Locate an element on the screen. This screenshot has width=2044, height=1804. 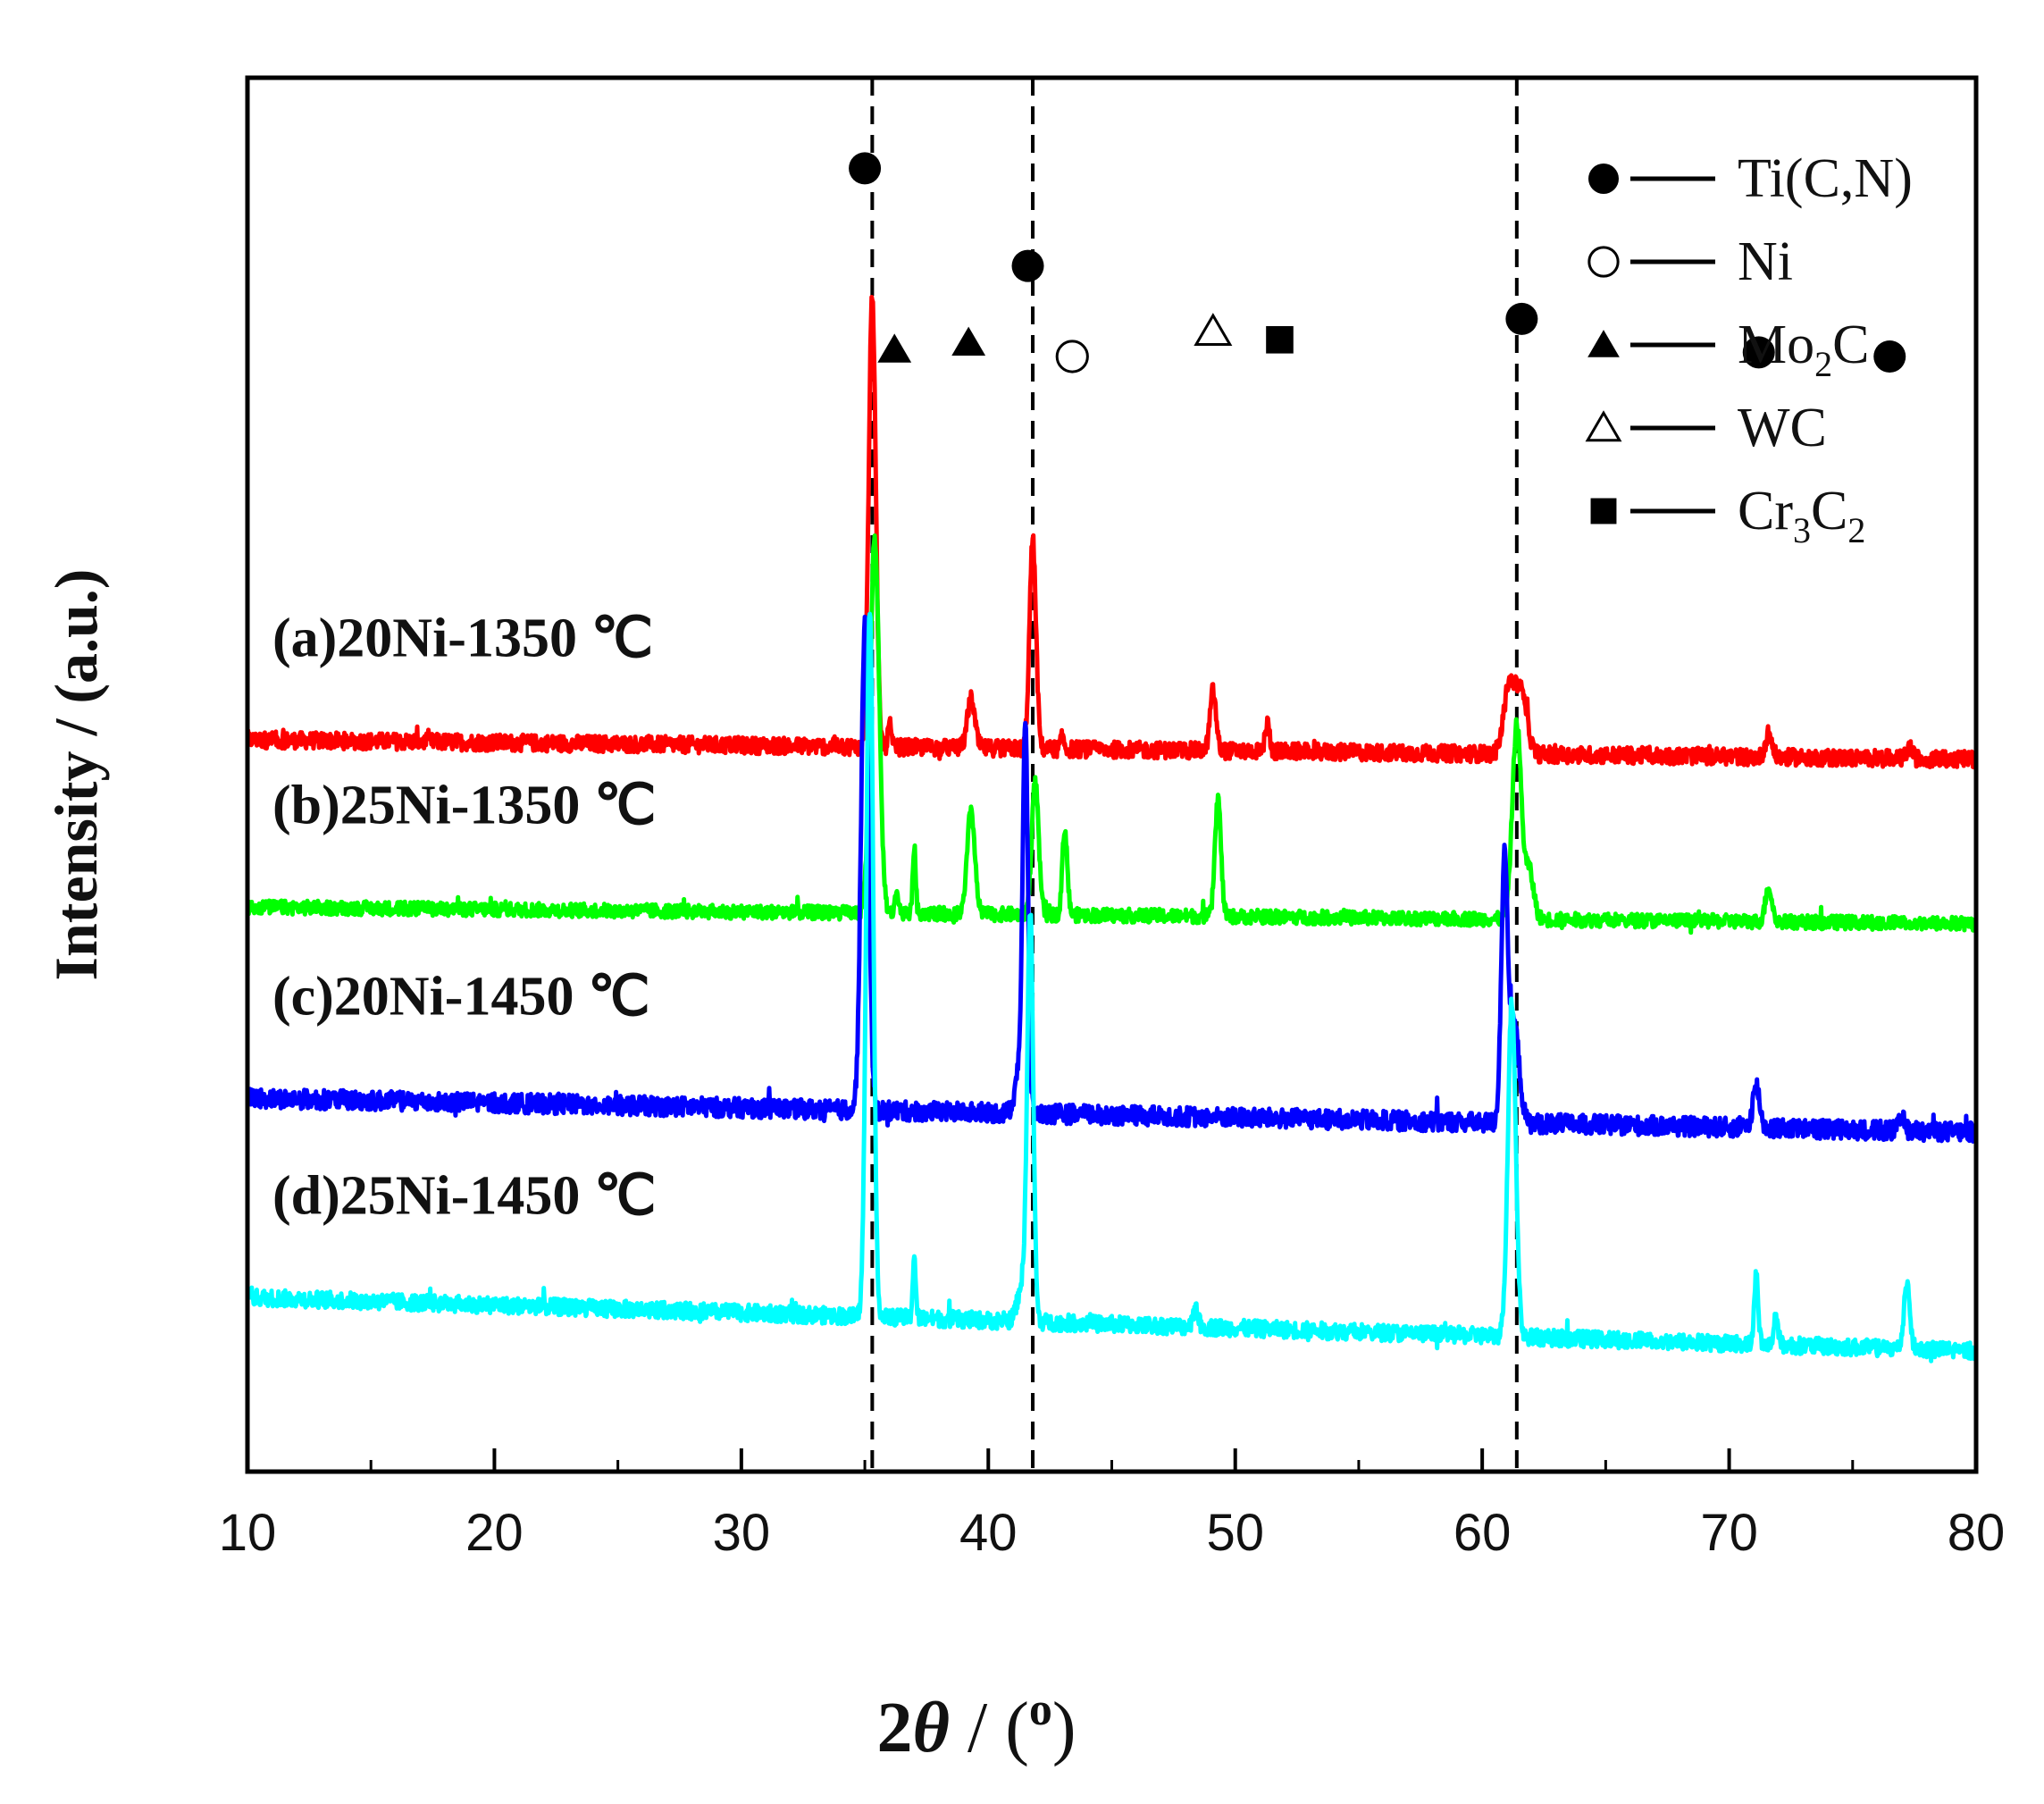
legend-label-base: Ni is located at coordinates (1765, 261).